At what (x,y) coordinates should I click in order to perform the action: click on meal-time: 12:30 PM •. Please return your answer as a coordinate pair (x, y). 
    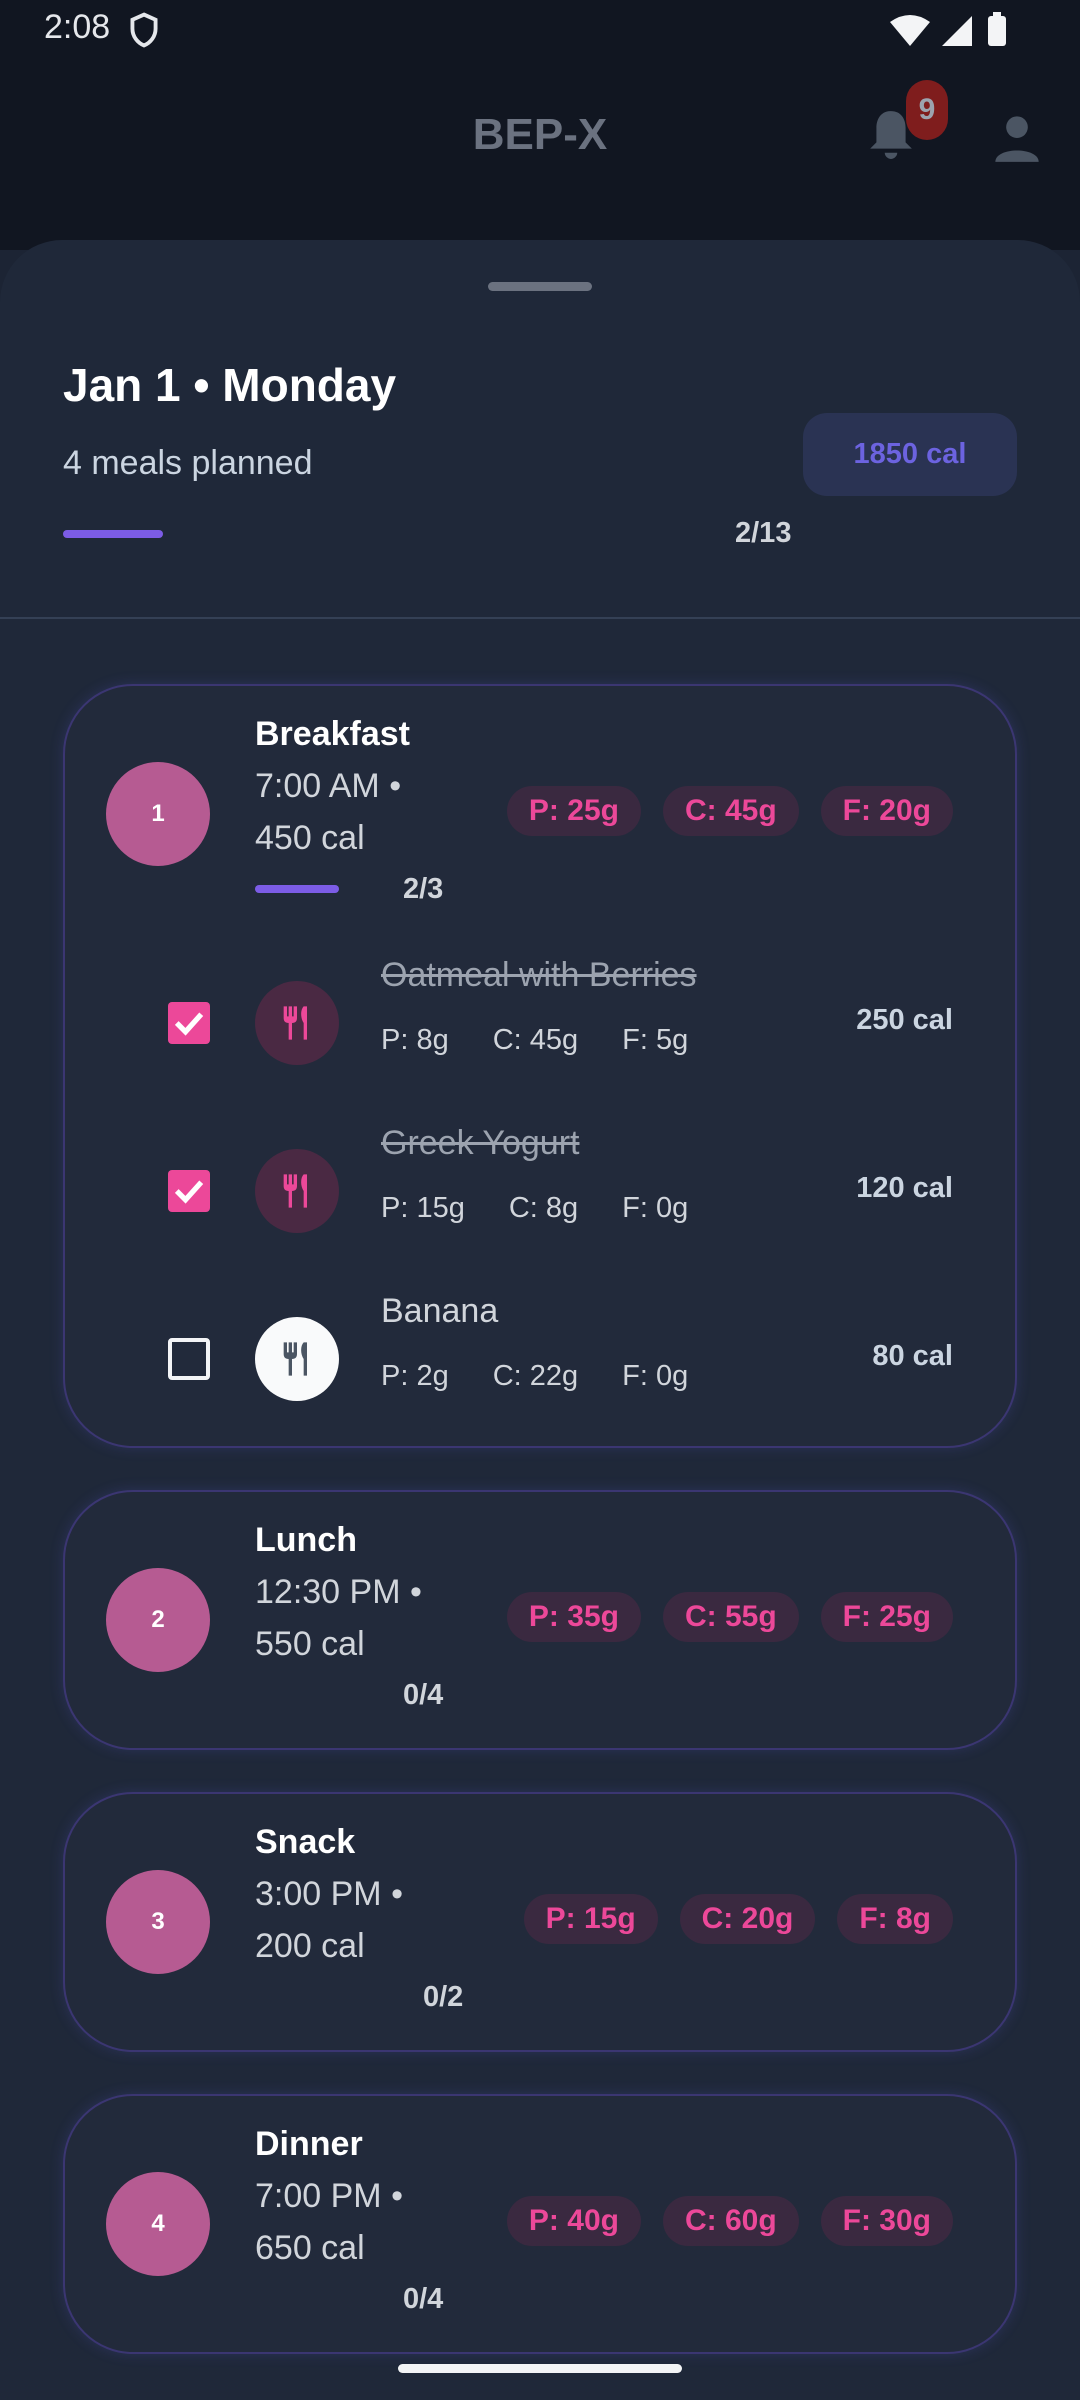
    Looking at the image, I should click on (338, 1592).